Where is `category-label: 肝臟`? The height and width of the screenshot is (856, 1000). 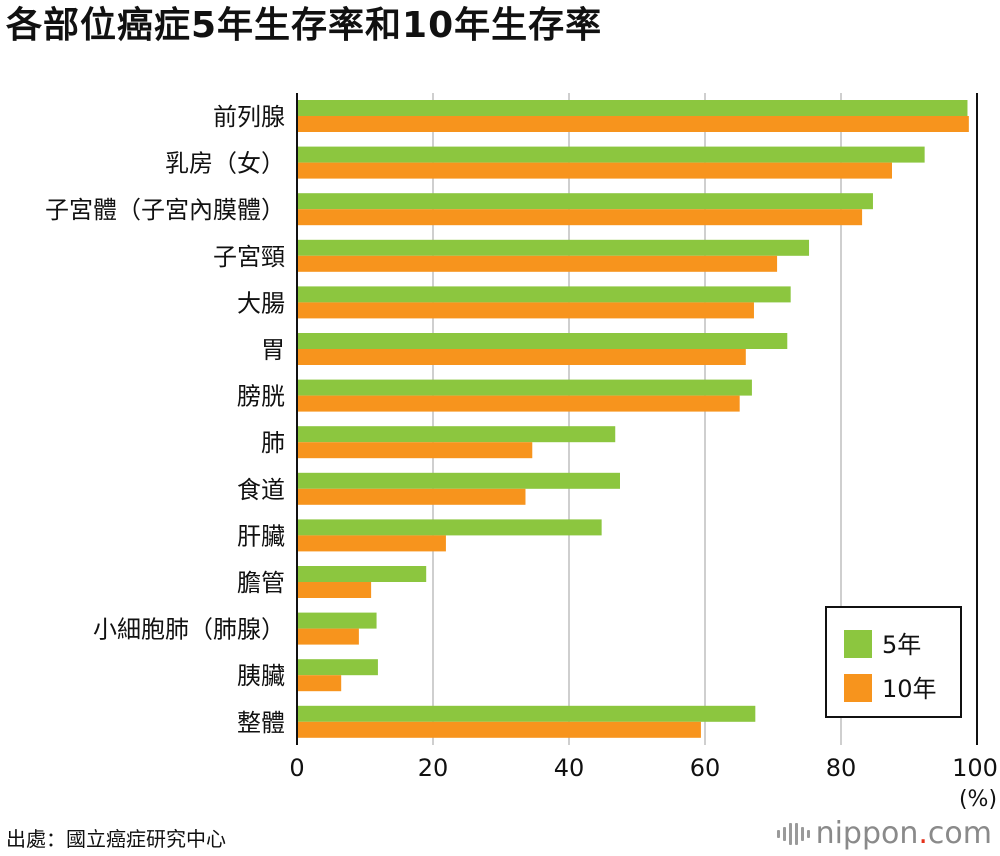 category-label: 肝臟 is located at coordinates (261, 536).